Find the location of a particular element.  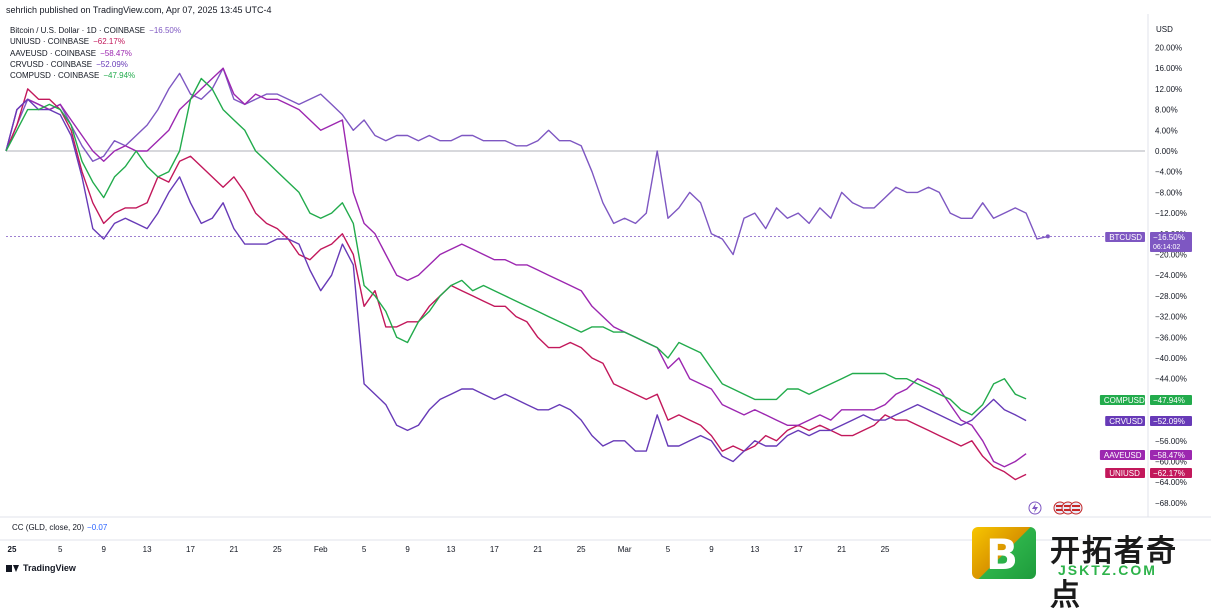

y-tick-label: 20.00% is located at coordinates (1168, 48).